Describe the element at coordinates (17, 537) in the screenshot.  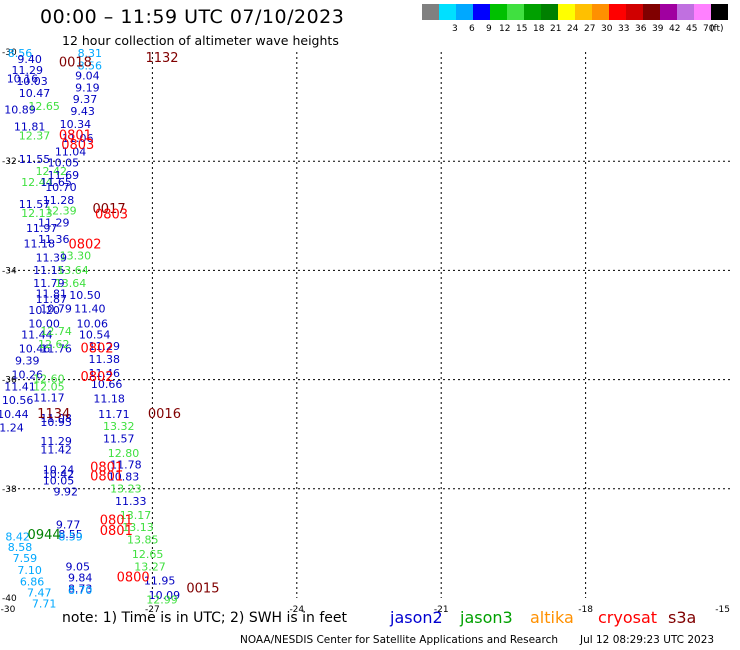
I see `wave-height-value: 8.42` at that location.